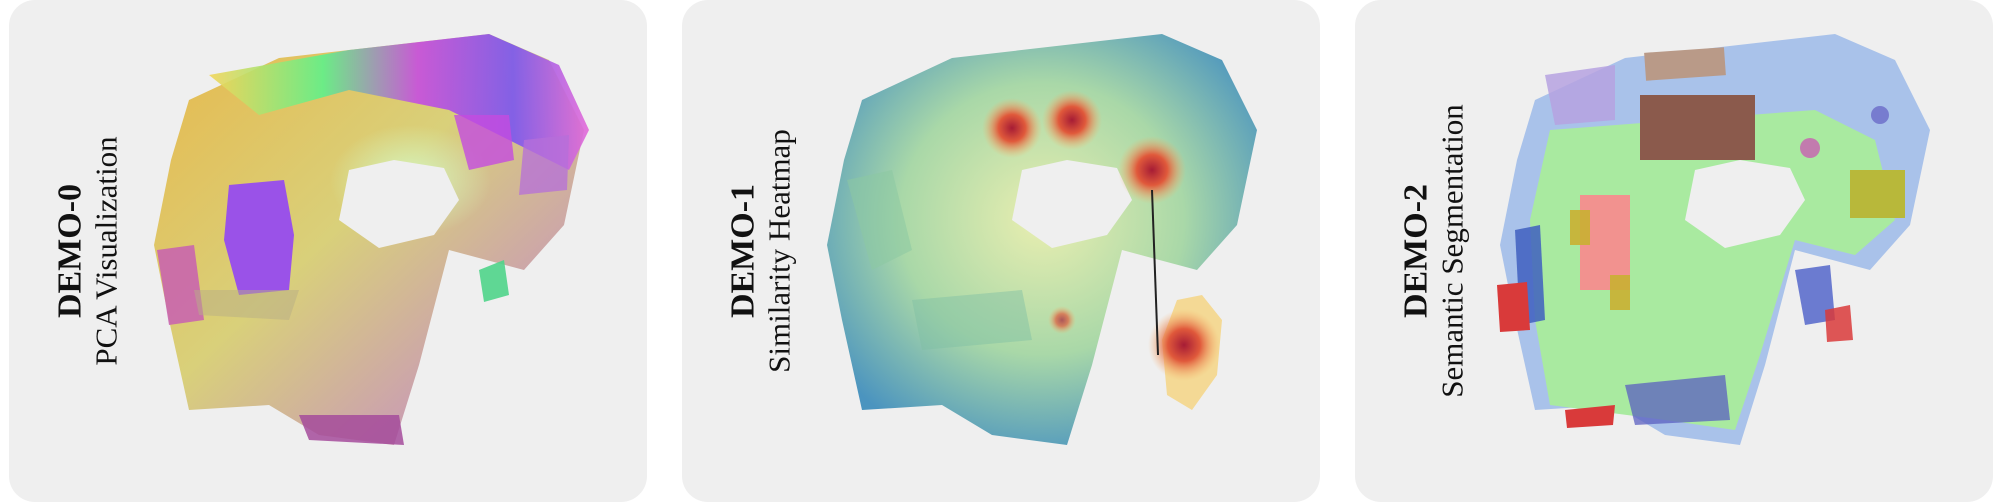 The width and height of the screenshot is (2000, 502). I want to click on demo-0-subtitle: PCA Visualization, so click(106, 251).